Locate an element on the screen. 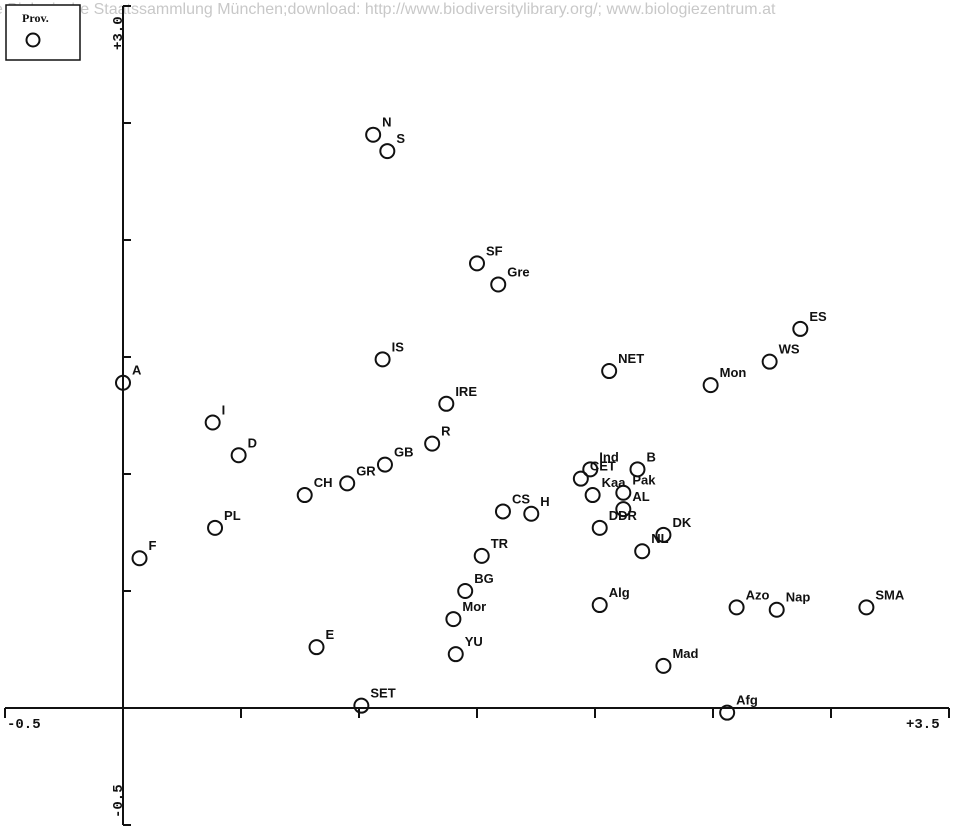  legend: Prov. is located at coordinates (43, 32).